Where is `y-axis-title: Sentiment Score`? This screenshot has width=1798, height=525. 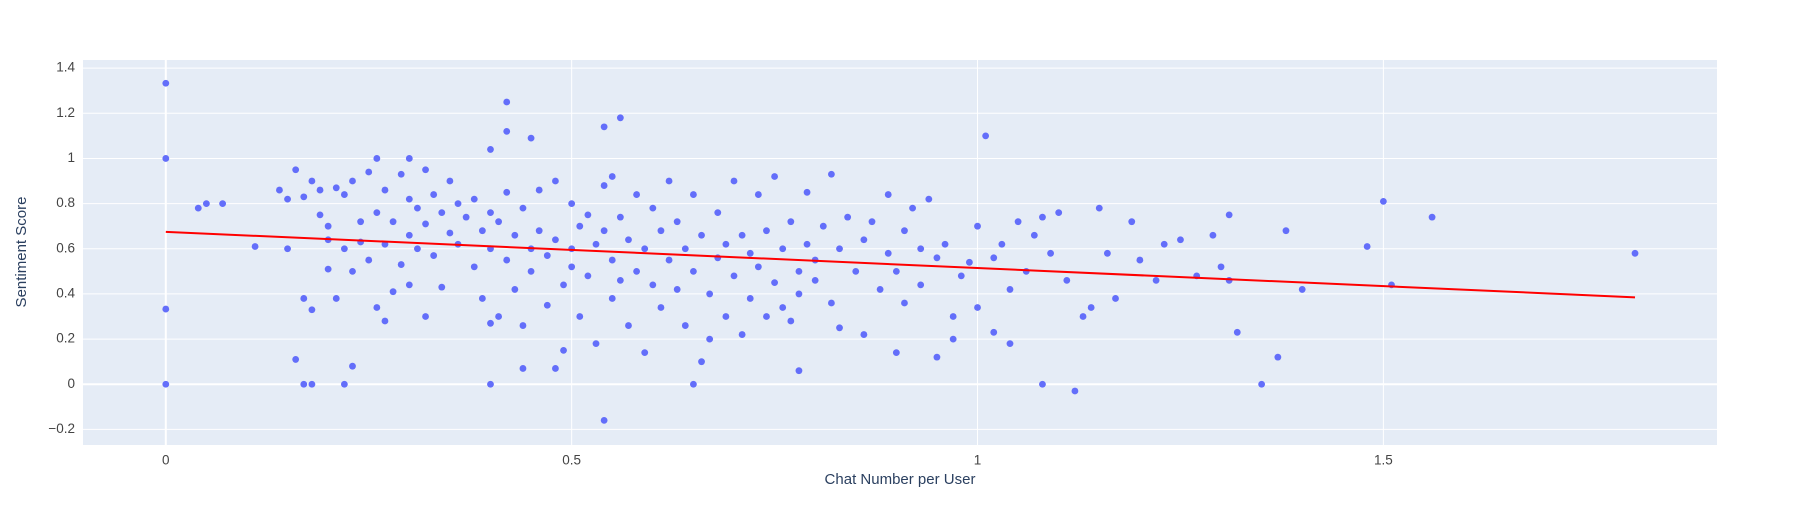 y-axis-title: Sentiment Score is located at coordinates (21, 252).